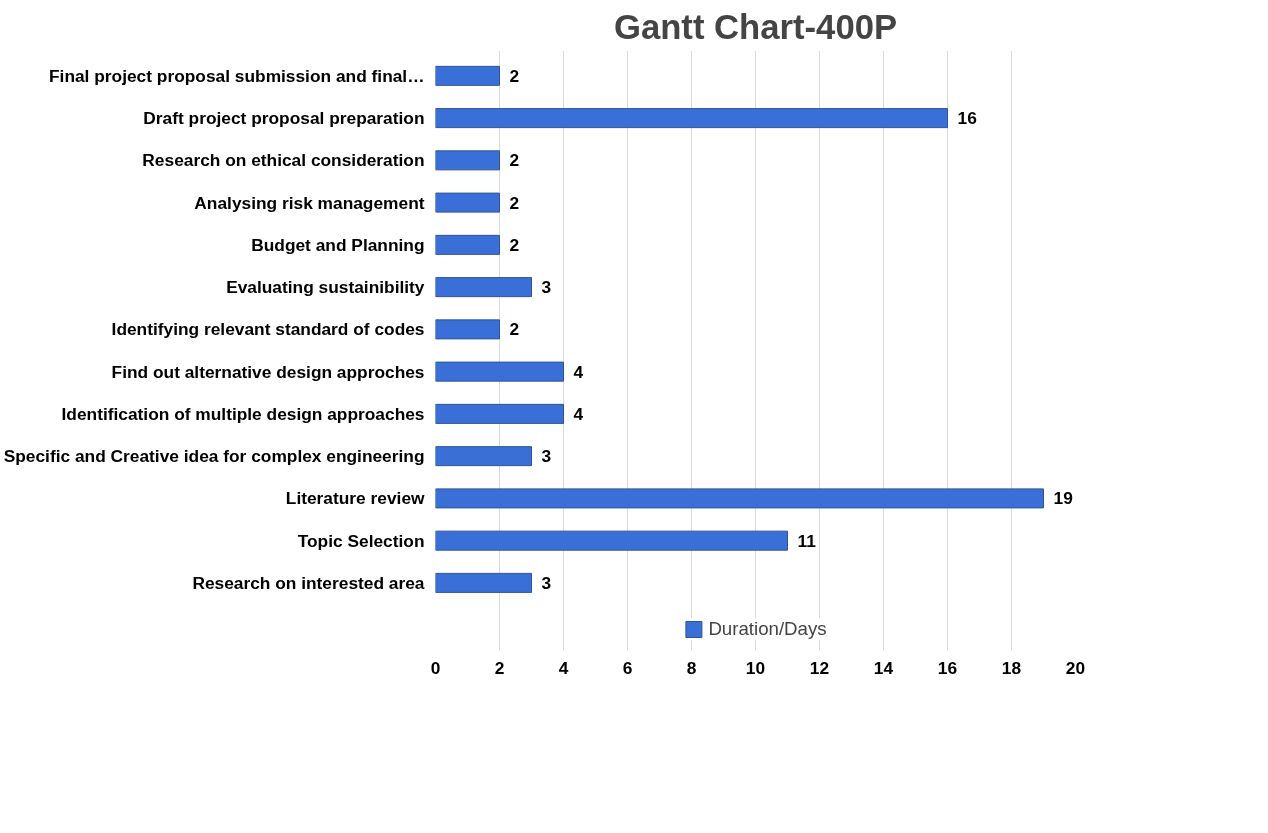 This screenshot has height=833, width=1268. What do you see at coordinates (755, 667) in the screenshot?
I see `x-tick-label: 10` at bounding box center [755, 667].